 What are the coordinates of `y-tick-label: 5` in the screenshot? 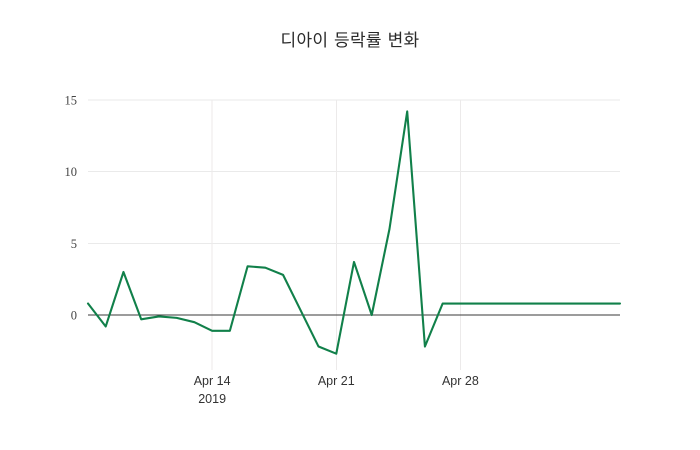 It's located at (74, 244).